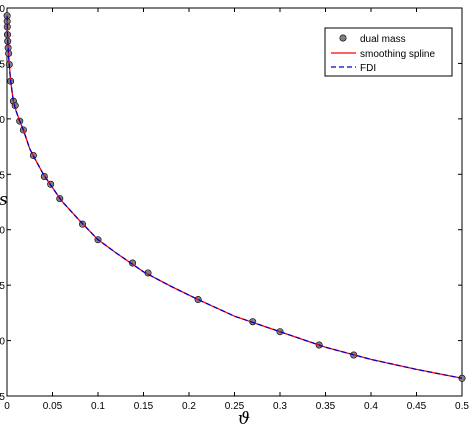  Describe the element at coordinates (2, 397) in the screenshot. I see `y-tick-label: 65` at that location.